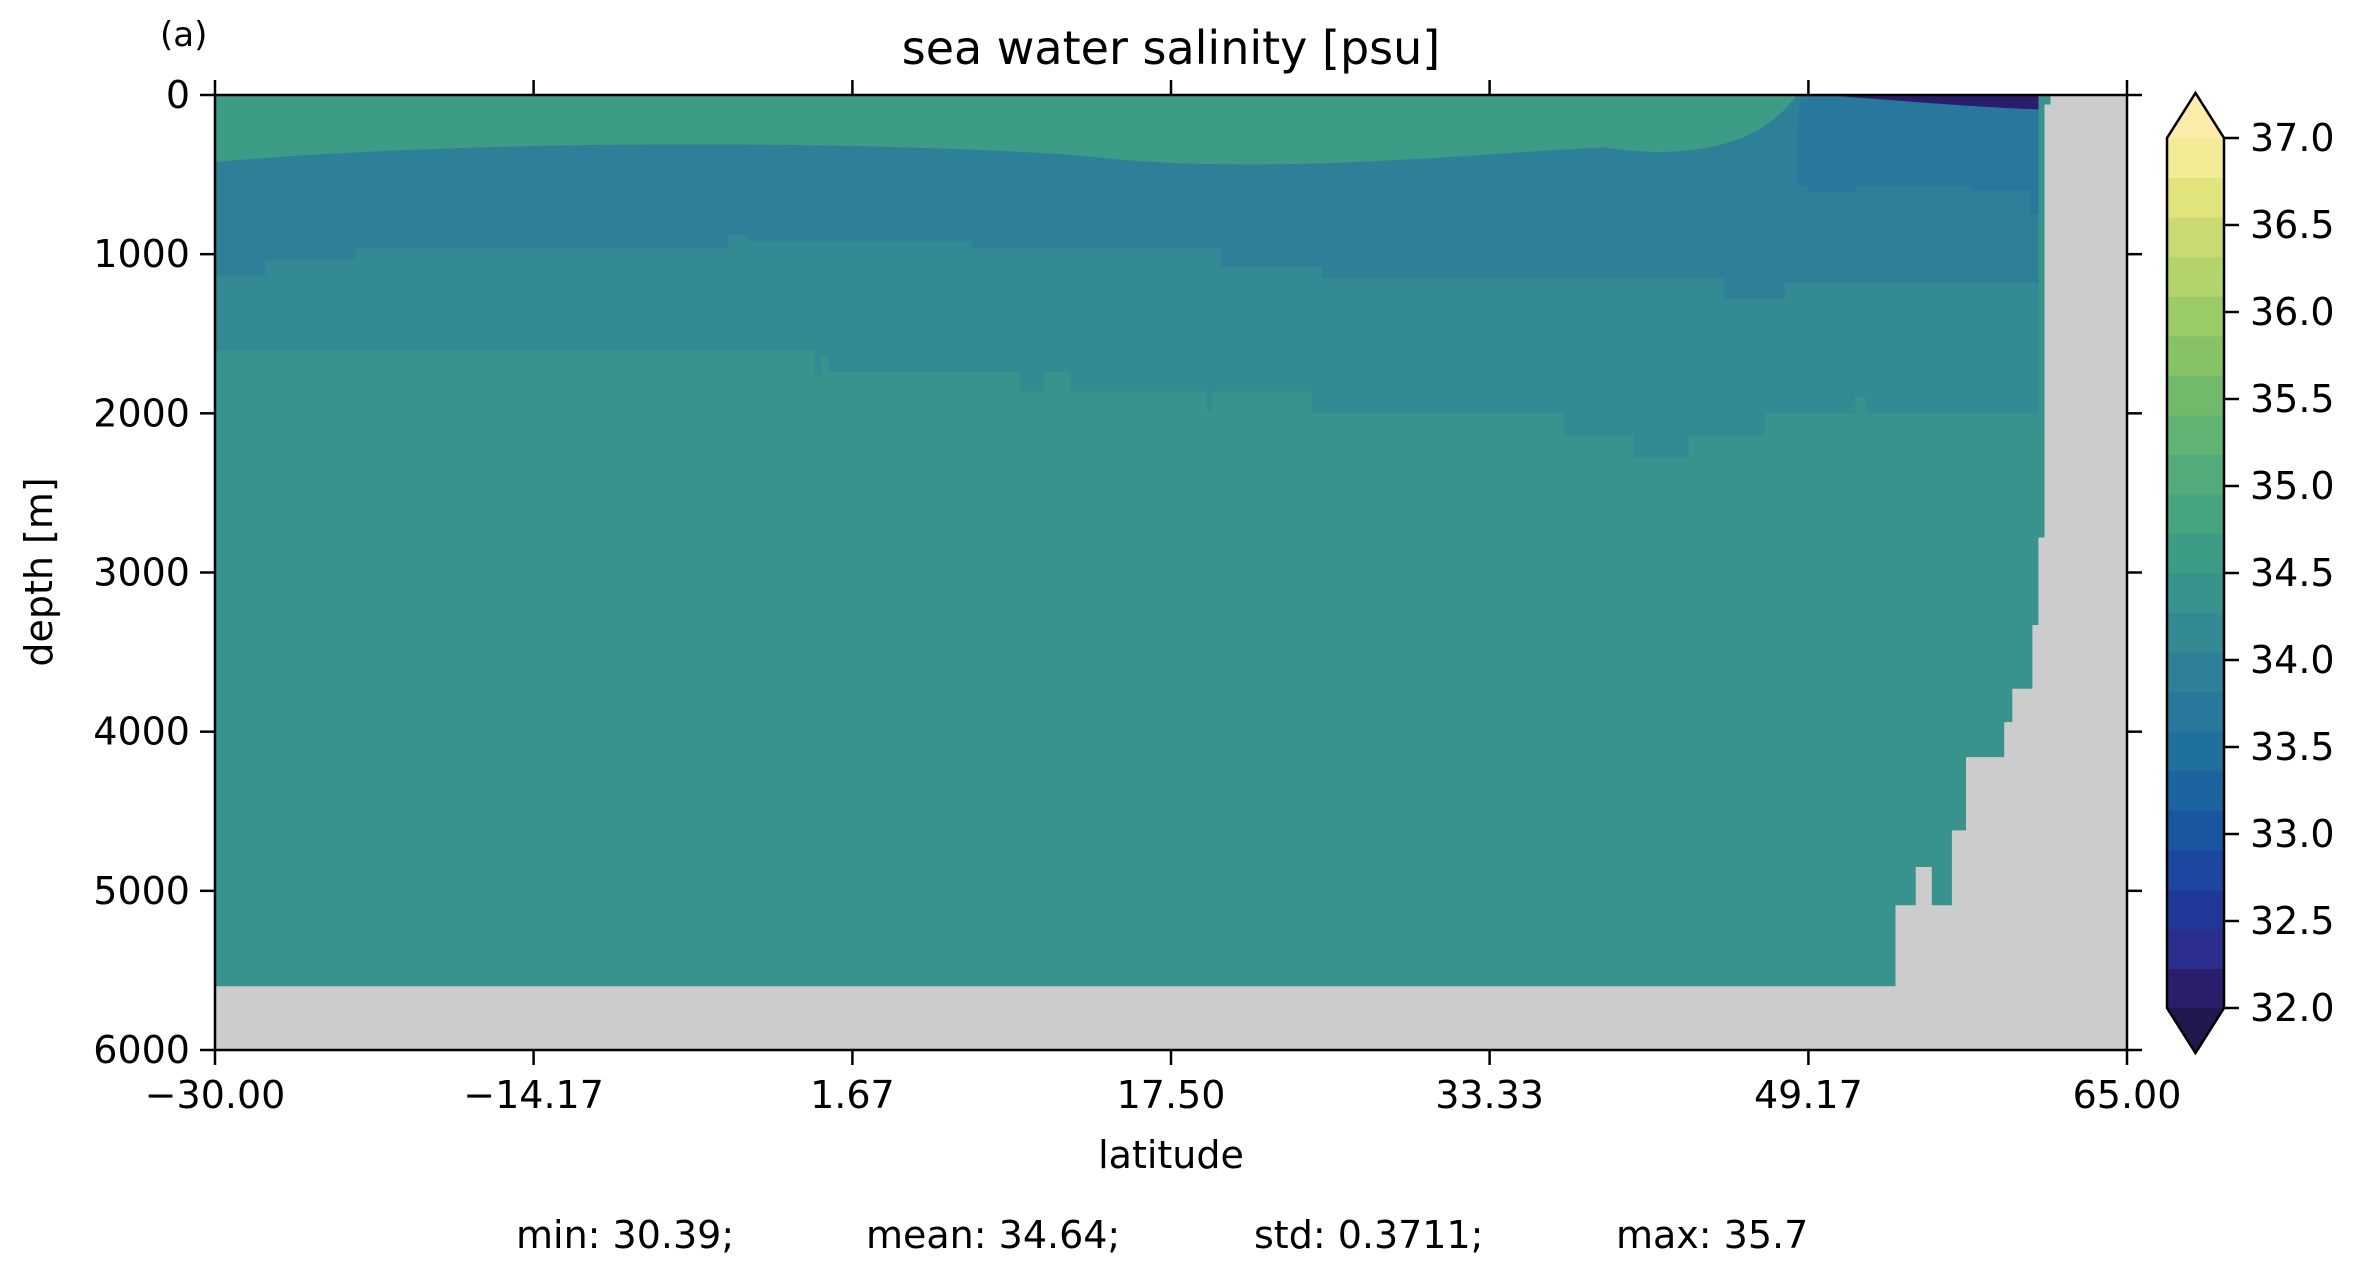  I want to click on colorbar-tick-label: 32.5, so click(2292, 921).